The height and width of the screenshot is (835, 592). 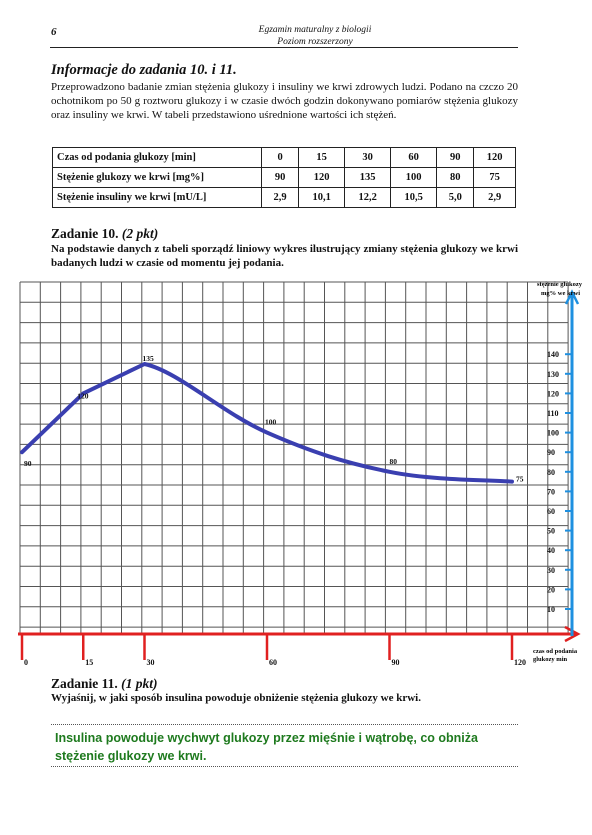 I want to click on data-label: 100, so click(x=271, y=422).